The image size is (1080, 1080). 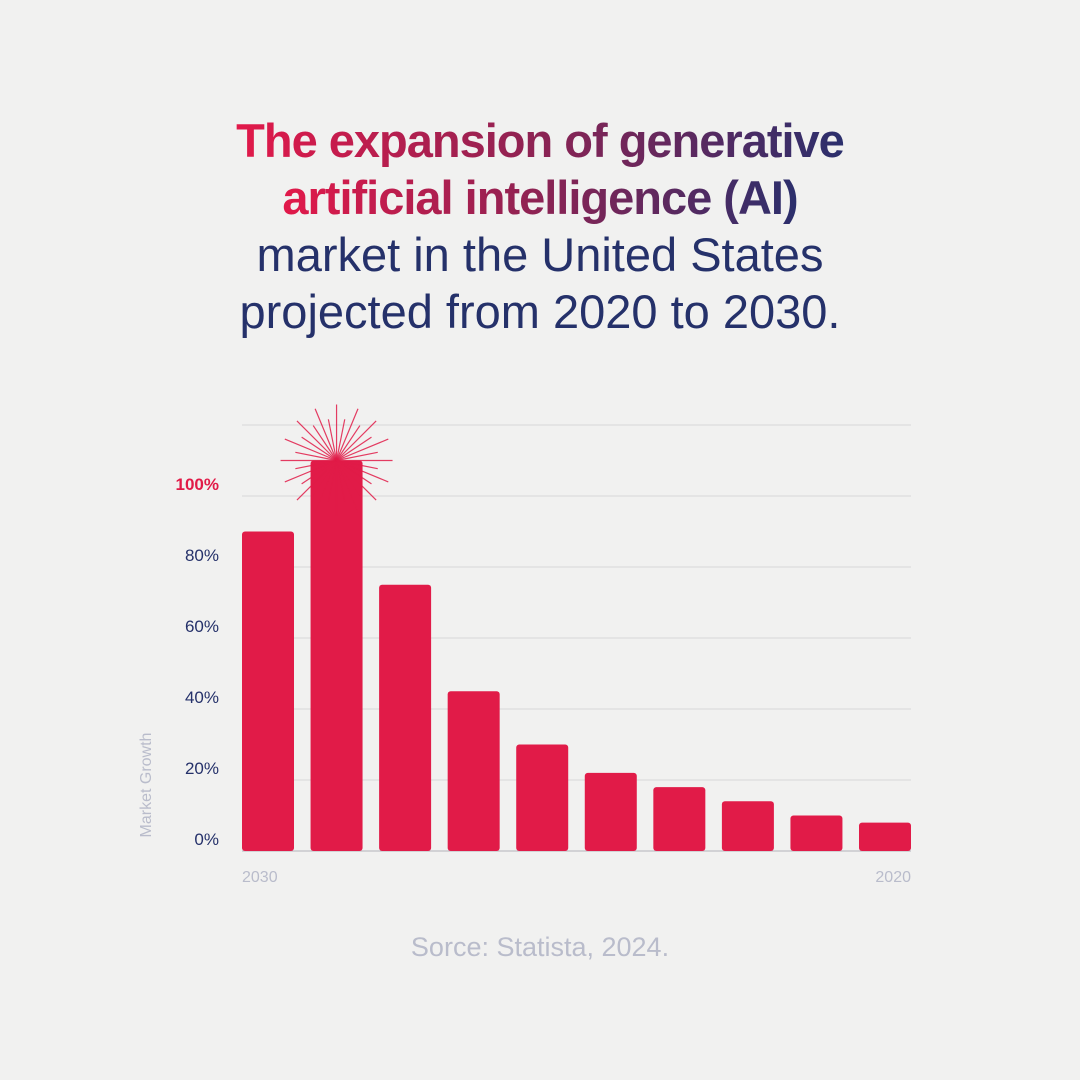 What do you see at coordinates (202, 697) in the screenshot?
I see `y-tick-label: 40%` at bounding box center [202, 697].